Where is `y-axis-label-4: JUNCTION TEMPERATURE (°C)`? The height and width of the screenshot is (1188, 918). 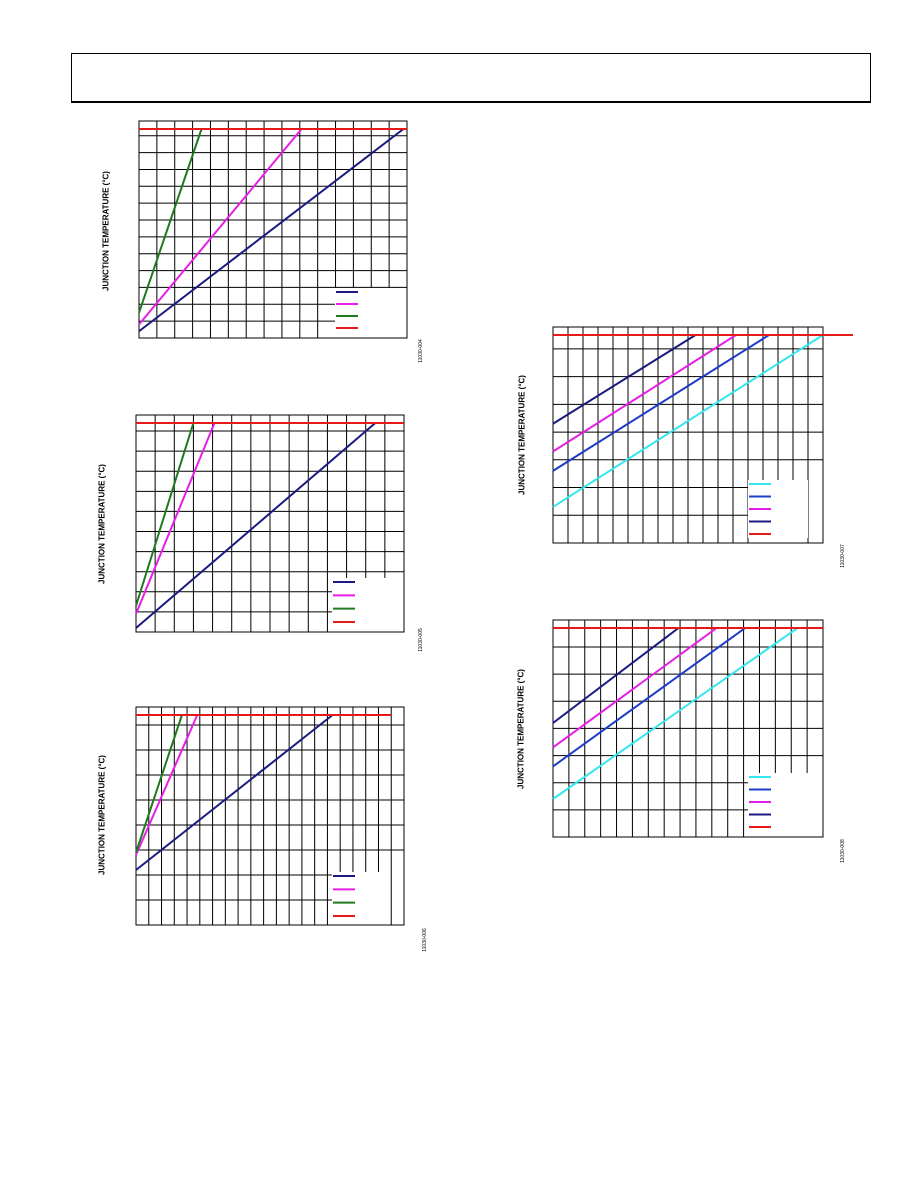
y-axis-label-4: JUNCTION TEMPERATURE (°C) is located at coordinates (522, 435).